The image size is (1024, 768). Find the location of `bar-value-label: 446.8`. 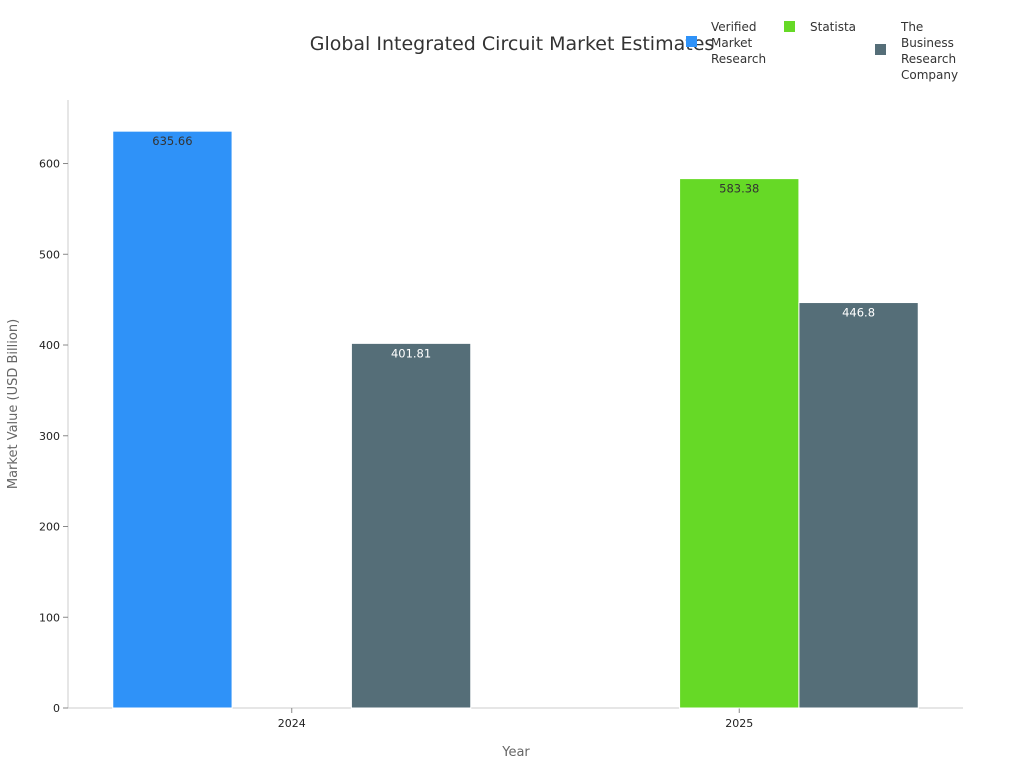

bar-value-label: 446.8 is located at coordinates (858, 313).